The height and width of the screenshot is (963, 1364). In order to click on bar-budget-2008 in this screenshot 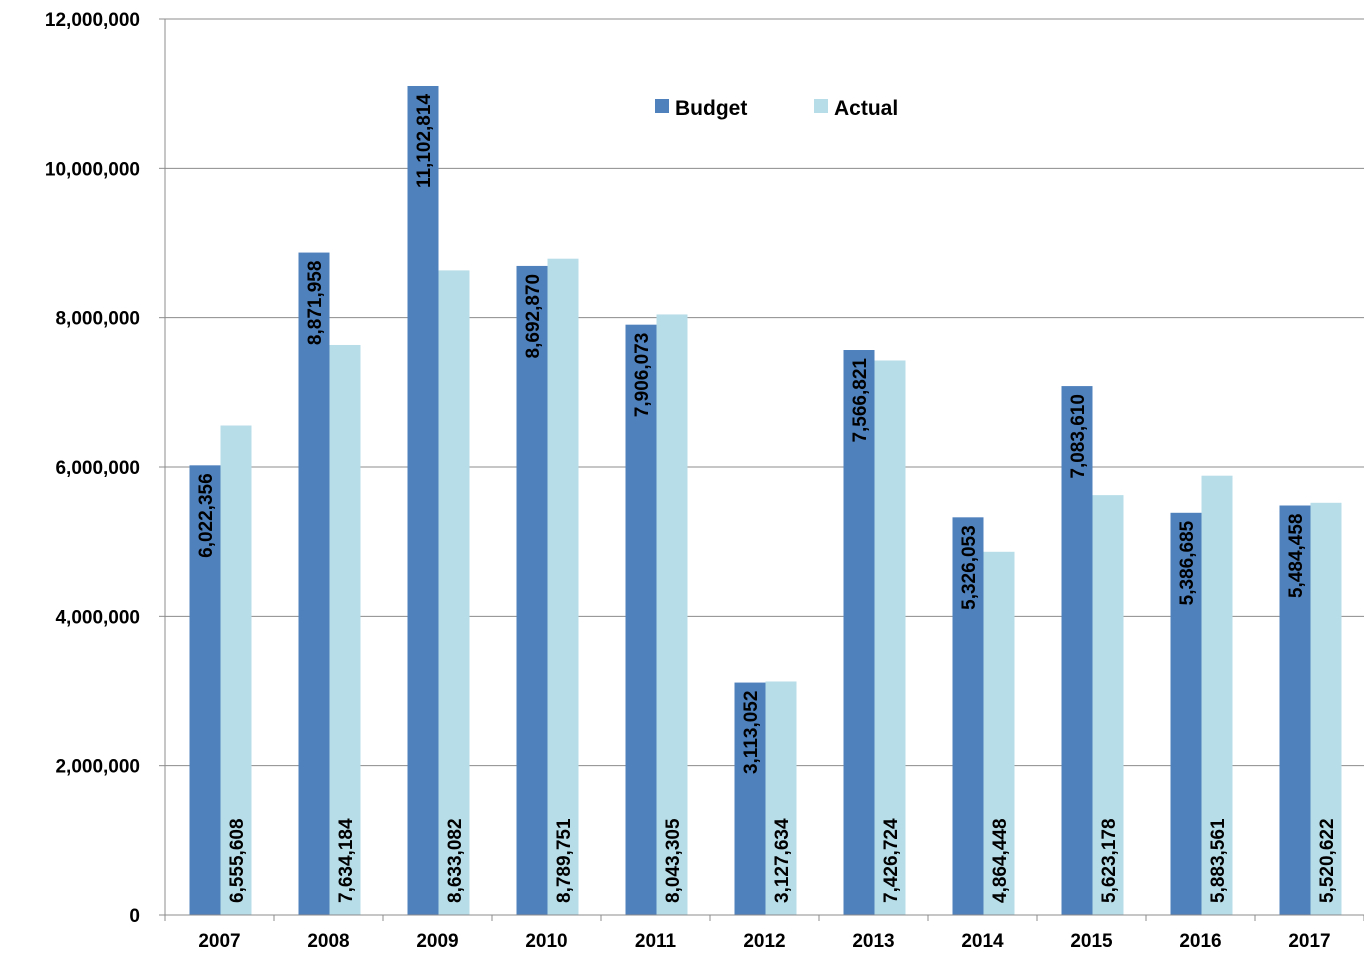, I will do `click(314, 583)`.